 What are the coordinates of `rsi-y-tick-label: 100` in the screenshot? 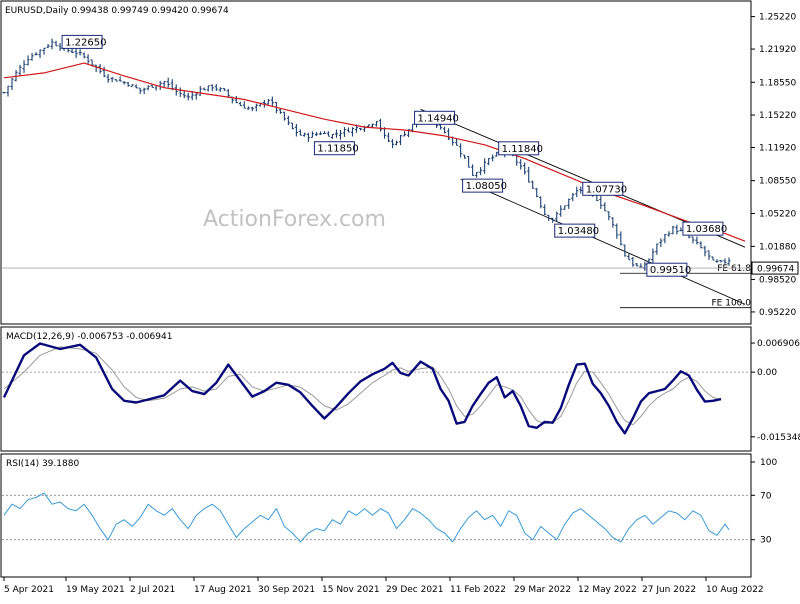 It's located at (768, 463).